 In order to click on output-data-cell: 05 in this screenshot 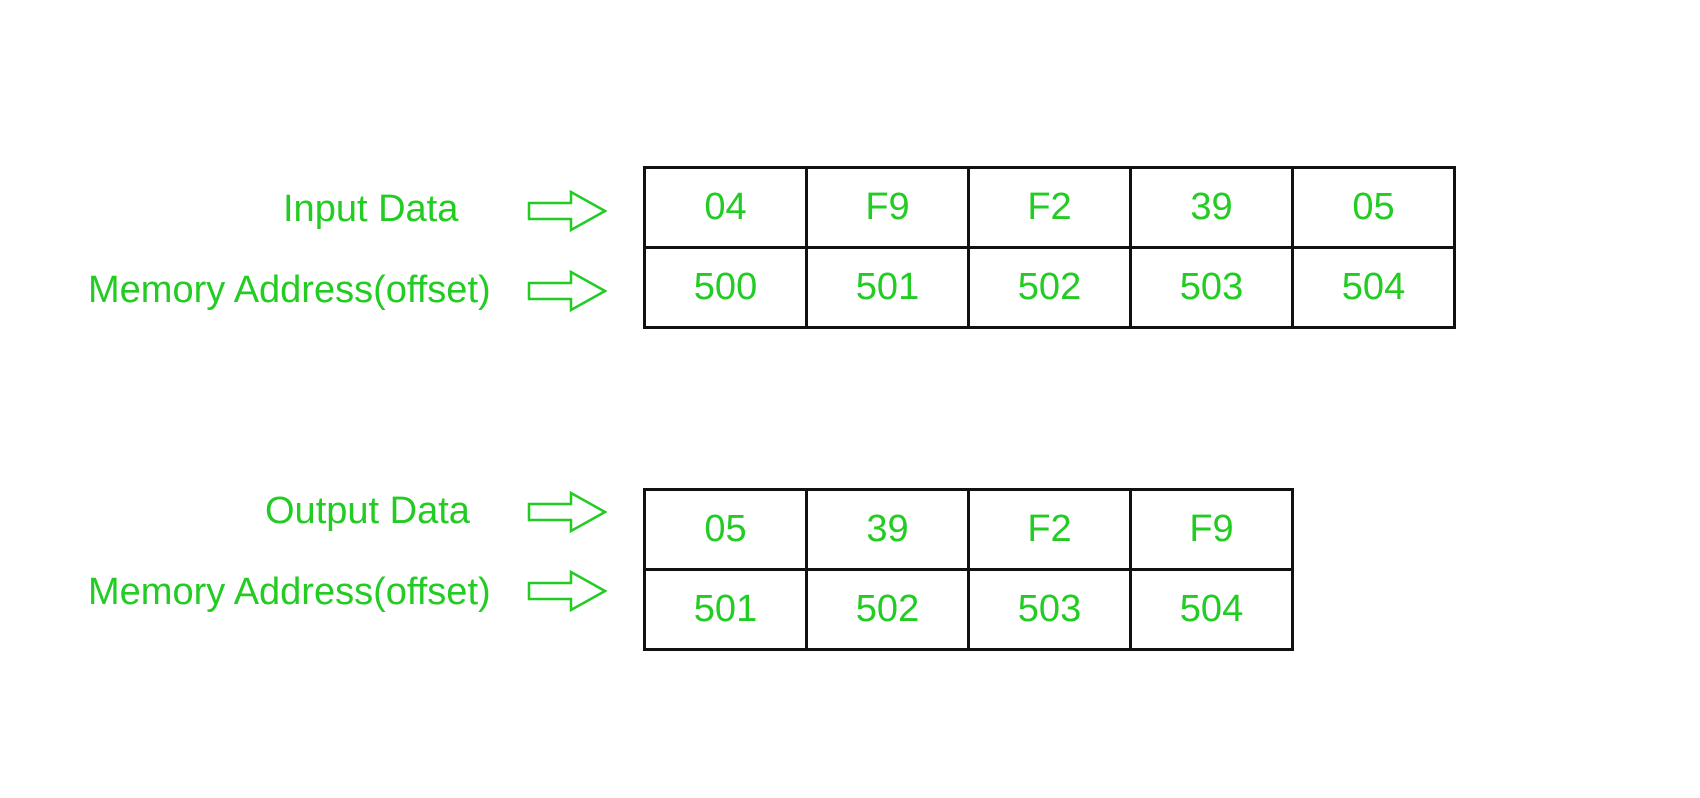, I will do `click(725, 529)`.